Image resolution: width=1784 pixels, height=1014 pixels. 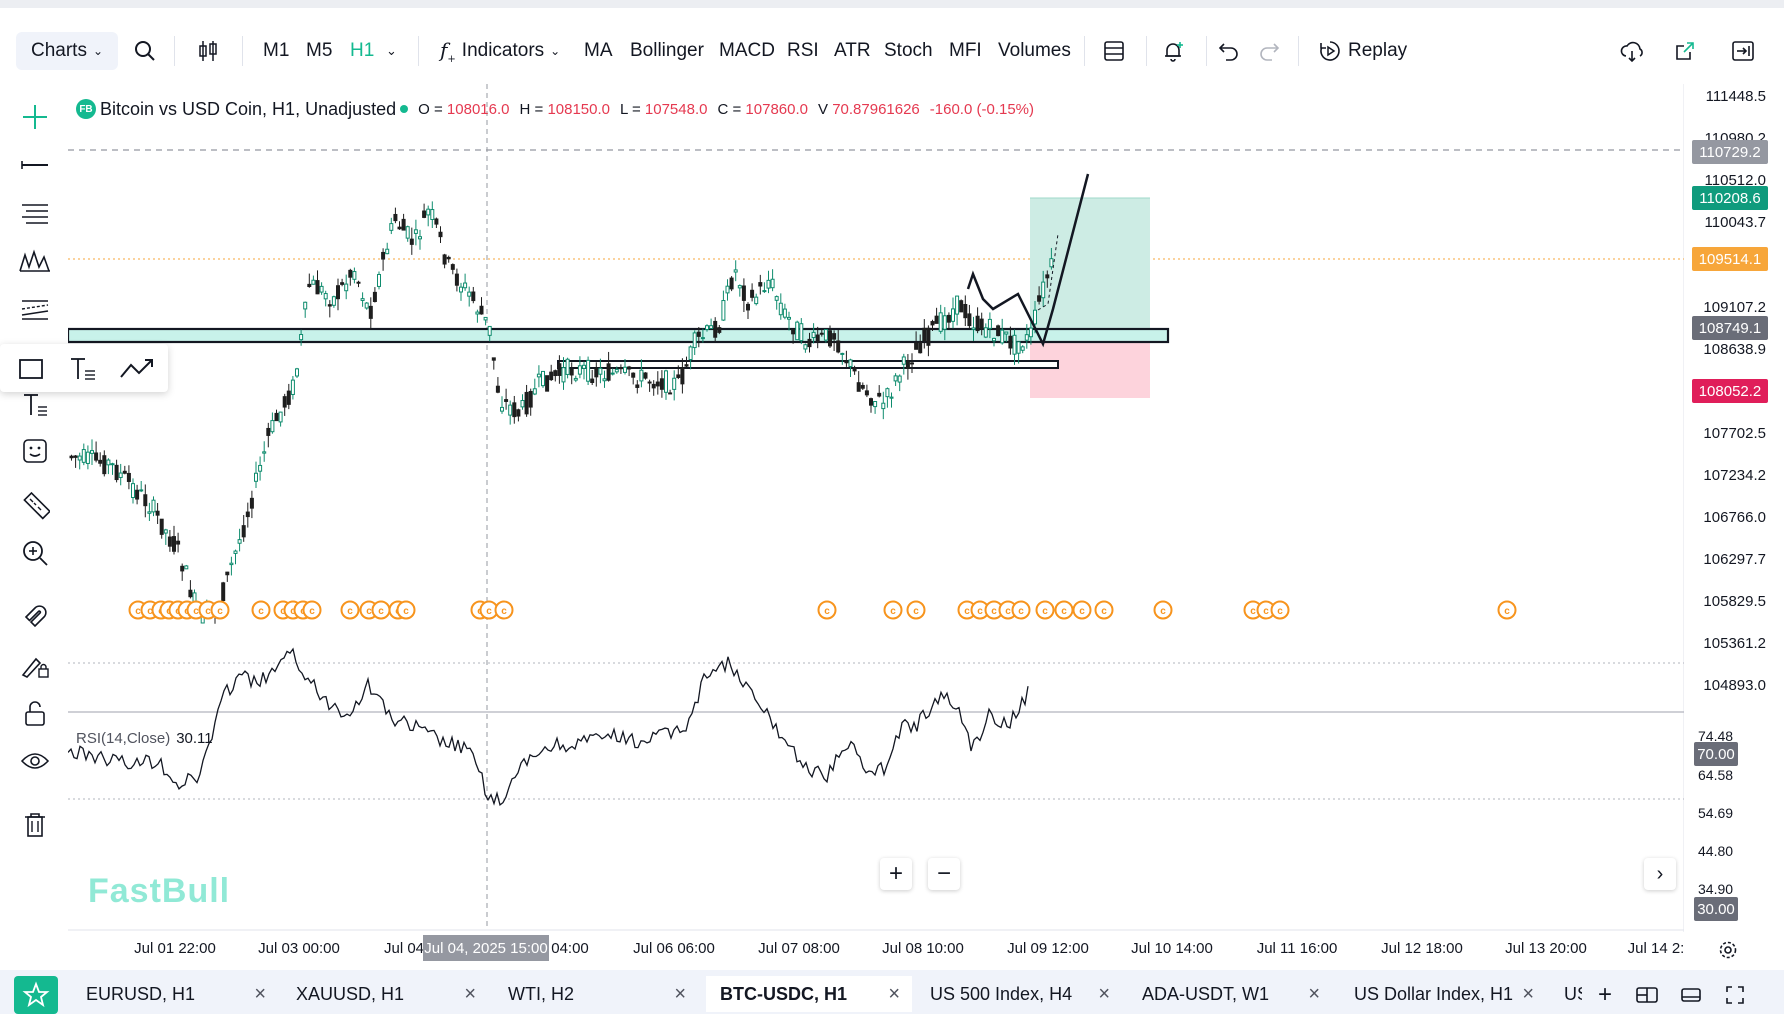 I want to click on trend-icon, so click(x=137, y=369).